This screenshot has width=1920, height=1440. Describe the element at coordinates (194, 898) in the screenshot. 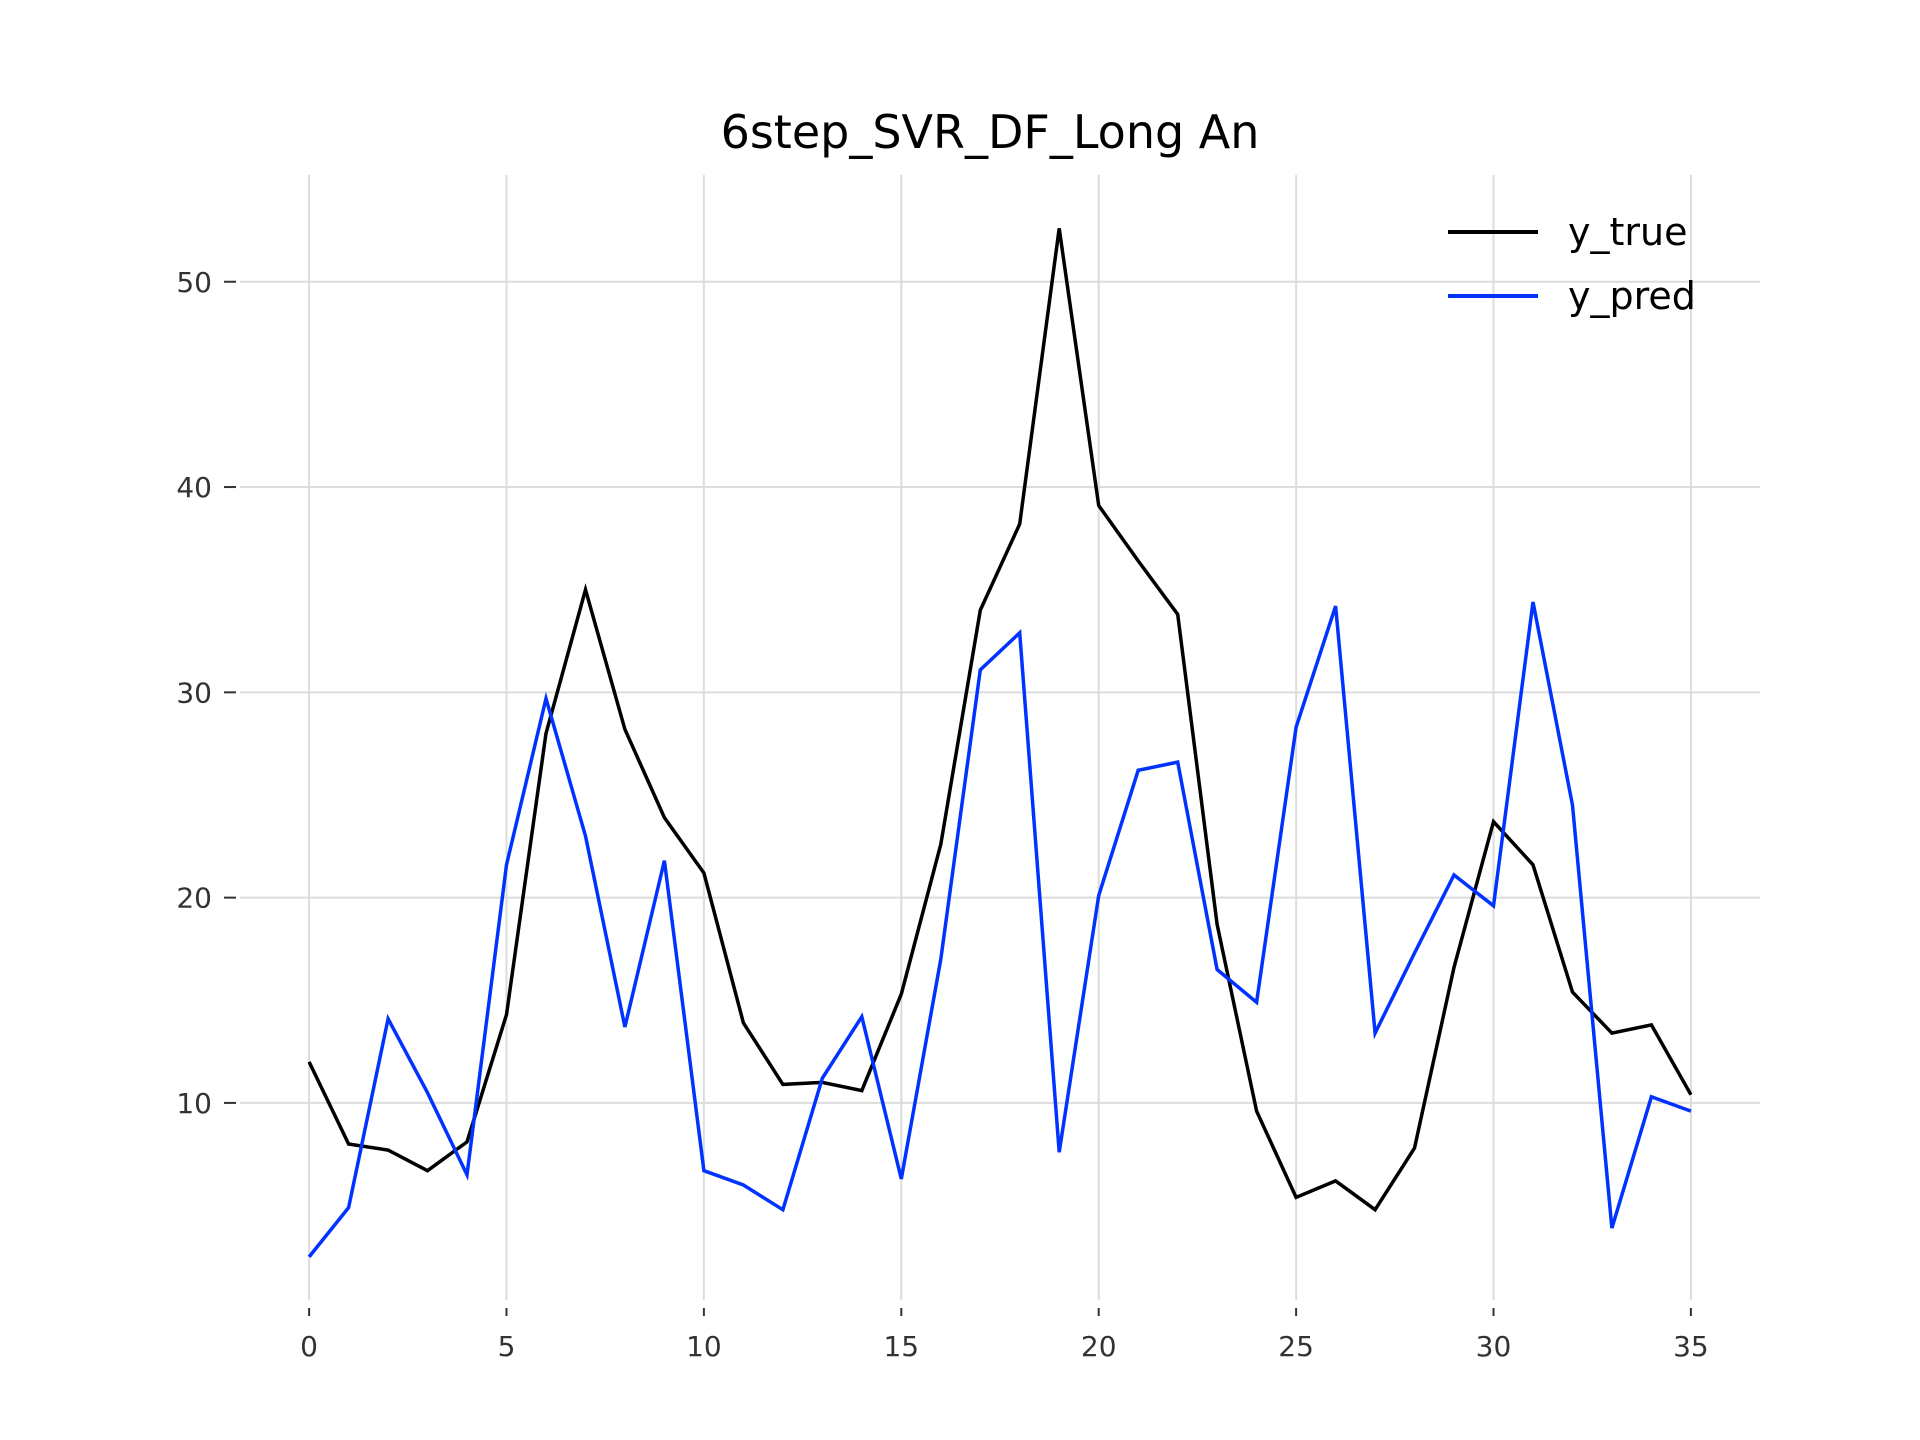

I see `y-tick-label: 20` at that location.